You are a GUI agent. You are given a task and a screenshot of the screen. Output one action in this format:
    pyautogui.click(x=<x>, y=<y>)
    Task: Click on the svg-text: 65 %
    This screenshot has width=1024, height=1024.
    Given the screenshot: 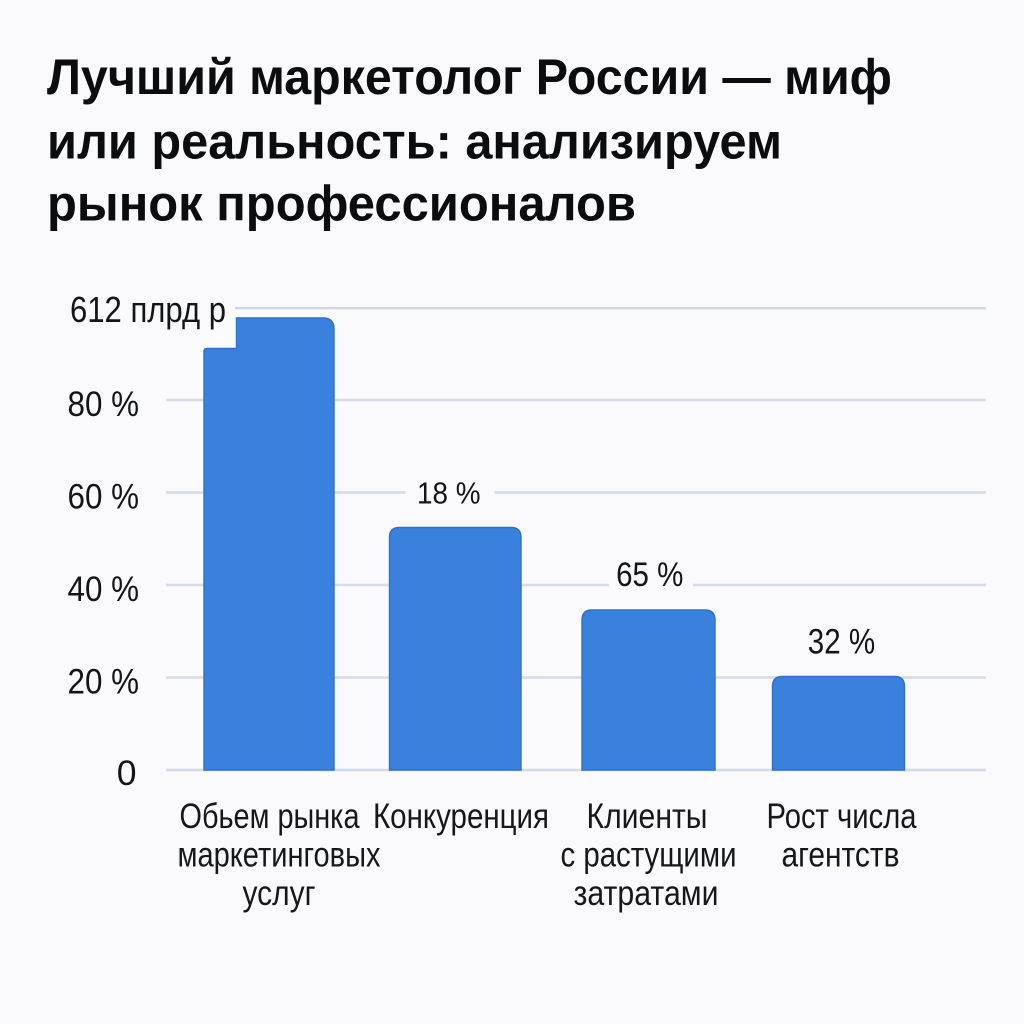 What is the action you would take?
    pyautogui.click(x=649, y=575)
    